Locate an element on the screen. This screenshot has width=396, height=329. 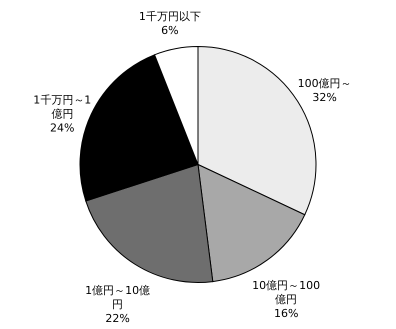
data-label: 22% is located at coordinates (117, 319).